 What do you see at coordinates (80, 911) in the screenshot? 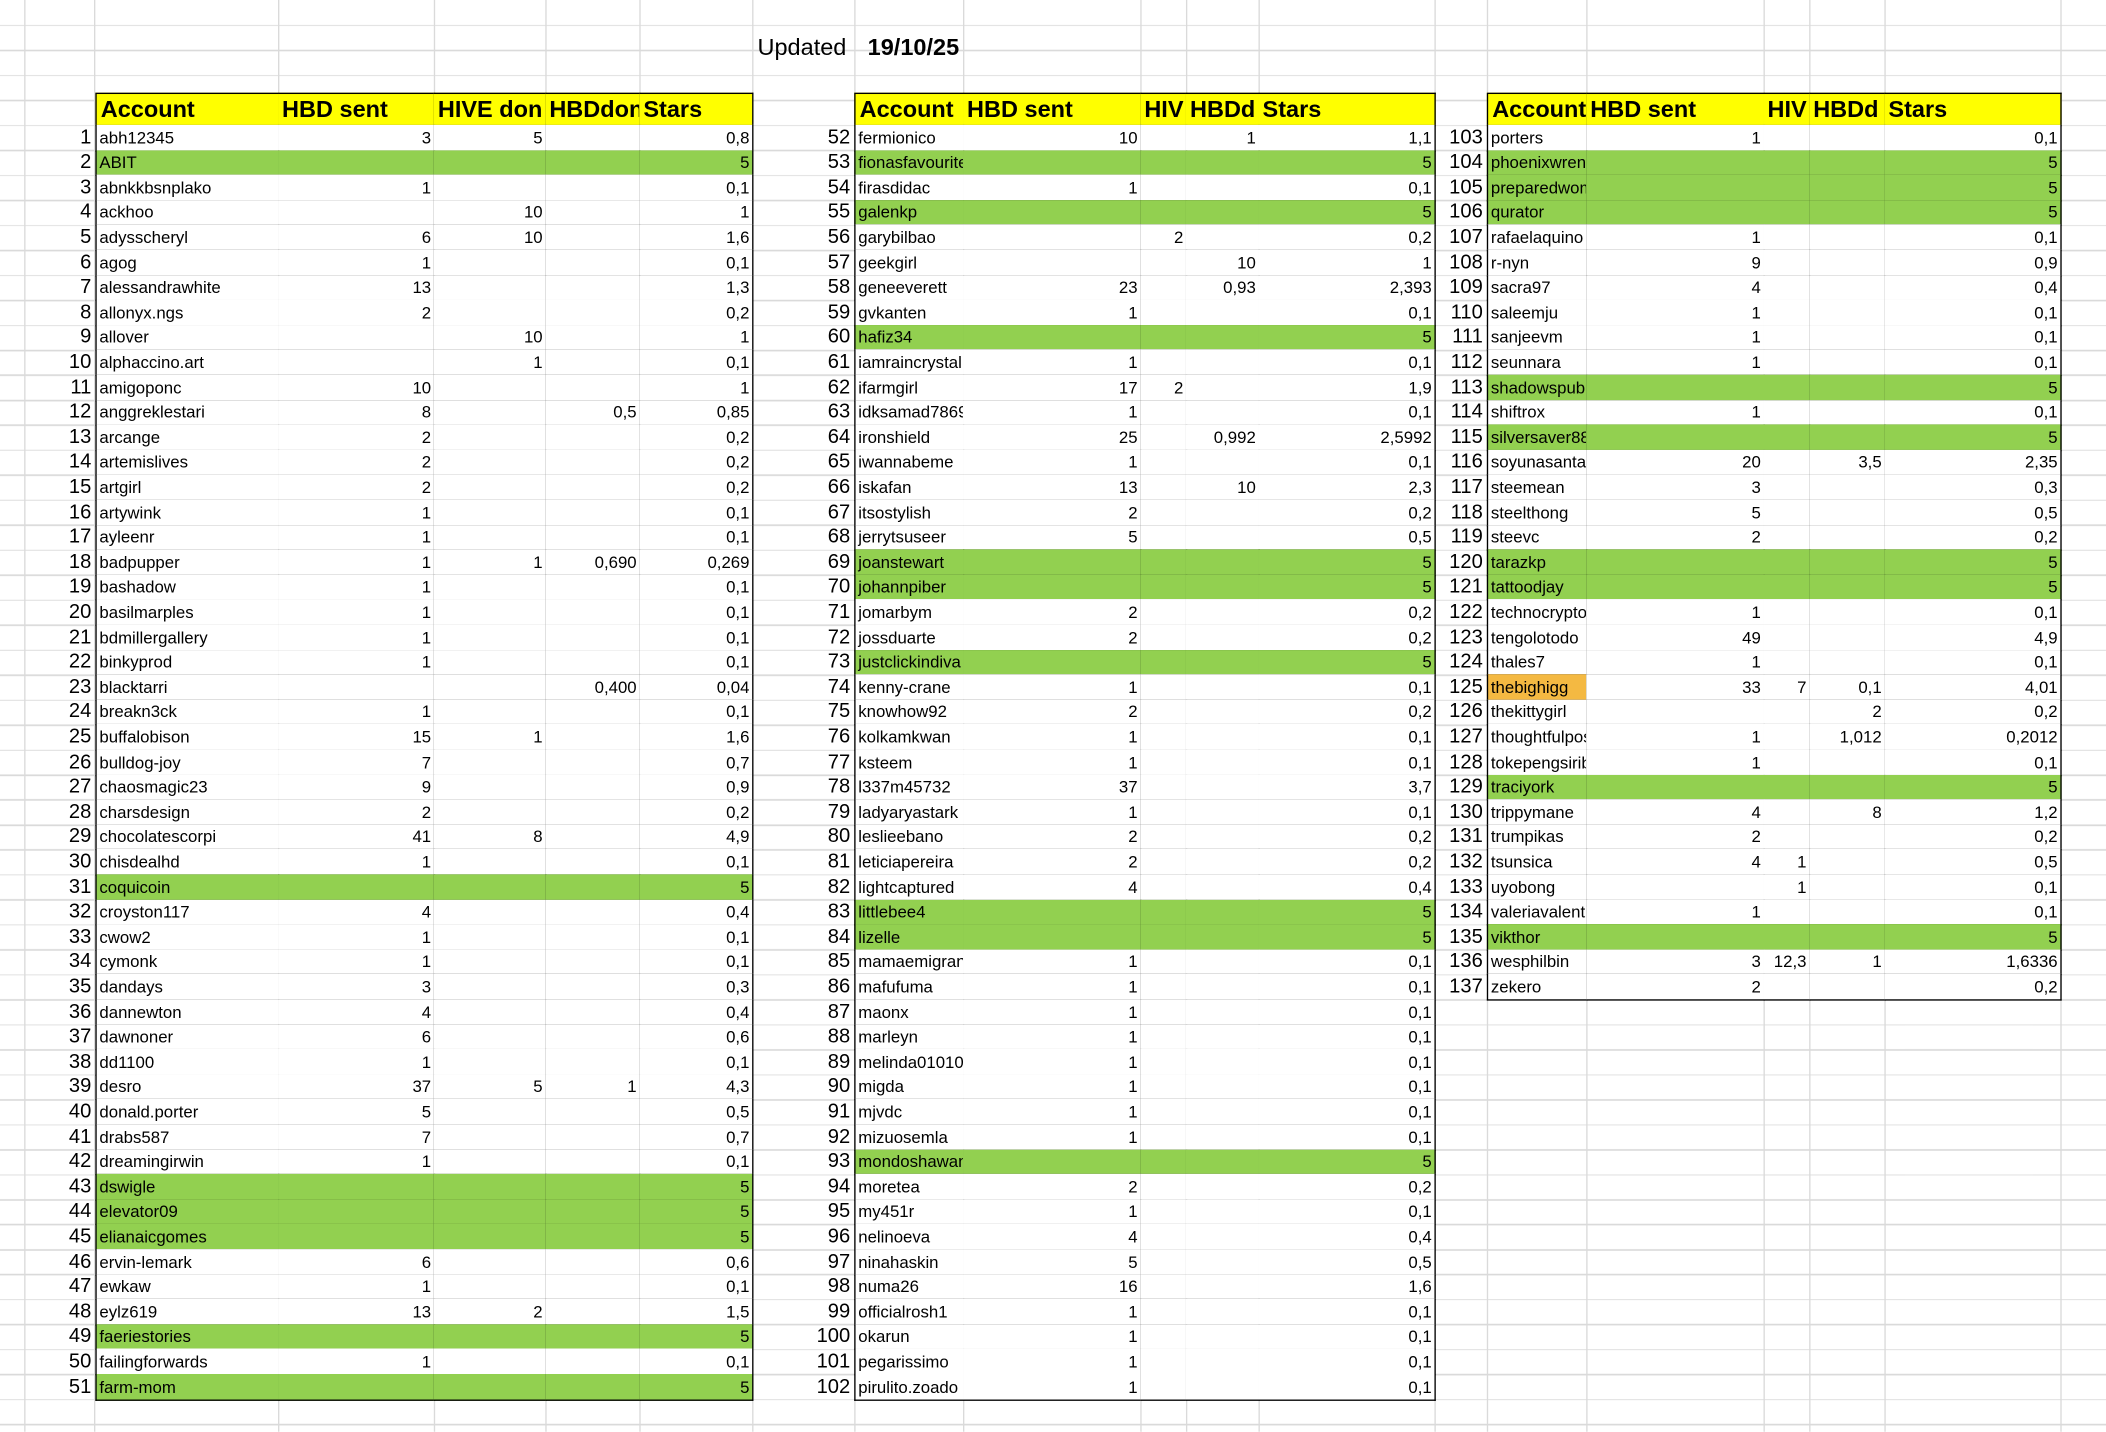
I see `row-number: 32` at bounding box center [80, 911].